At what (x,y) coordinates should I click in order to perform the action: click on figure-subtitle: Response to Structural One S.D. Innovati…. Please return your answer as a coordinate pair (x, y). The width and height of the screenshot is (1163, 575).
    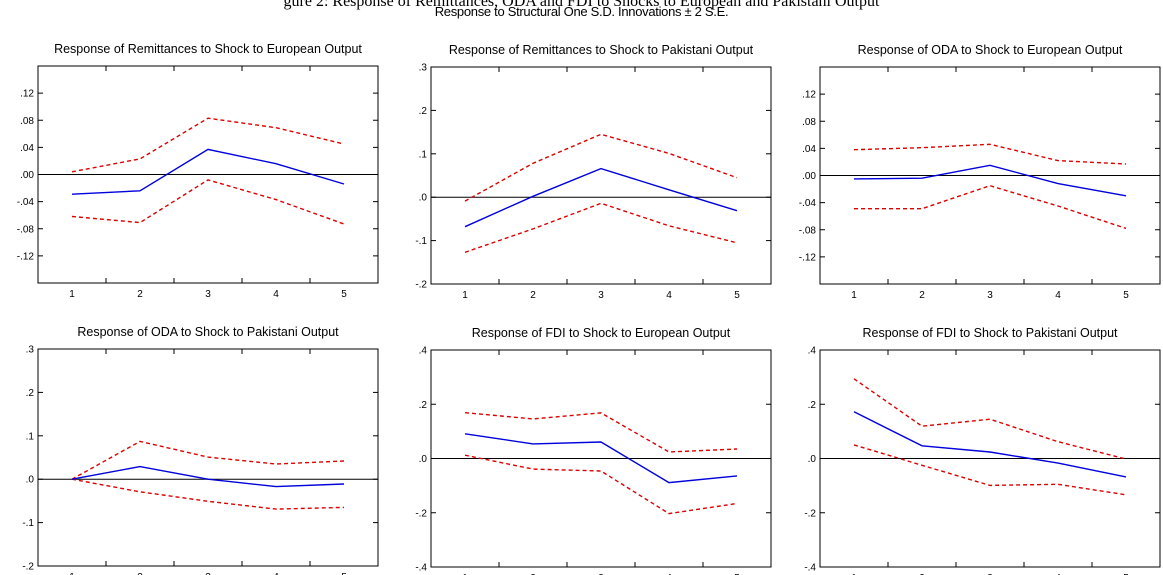
    Looking at the image, I should click on (581, 11).